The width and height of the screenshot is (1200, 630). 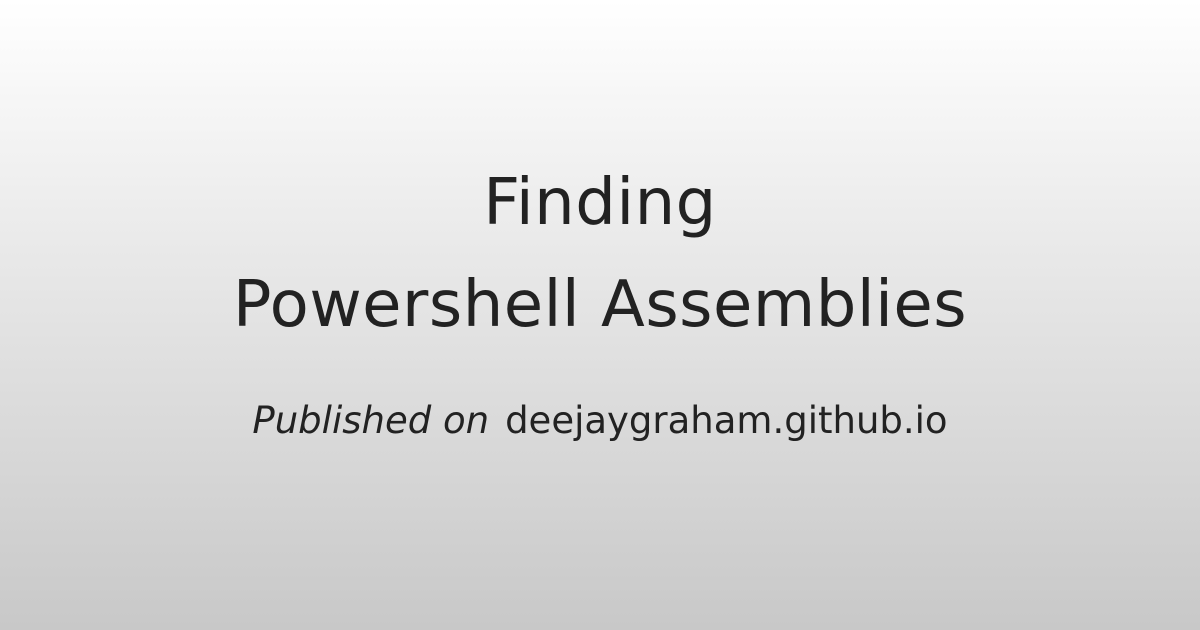 What do you see at coordinates (371, 420) in the screenshot?
I see `published-on-label: Published on` at bounding box center [371, 420].